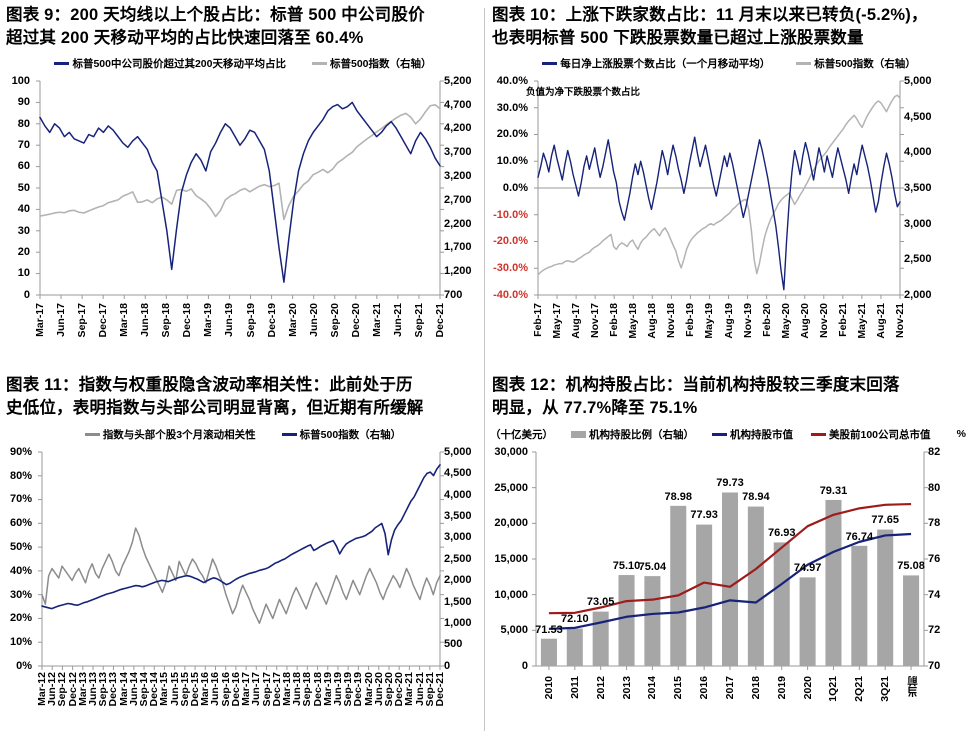 This screenshot has height=739, width=972. What do you see at coordinates (934, 523) in the screenshot?
I see `axis-tick-label: 78` at bounding box center [934, 523].